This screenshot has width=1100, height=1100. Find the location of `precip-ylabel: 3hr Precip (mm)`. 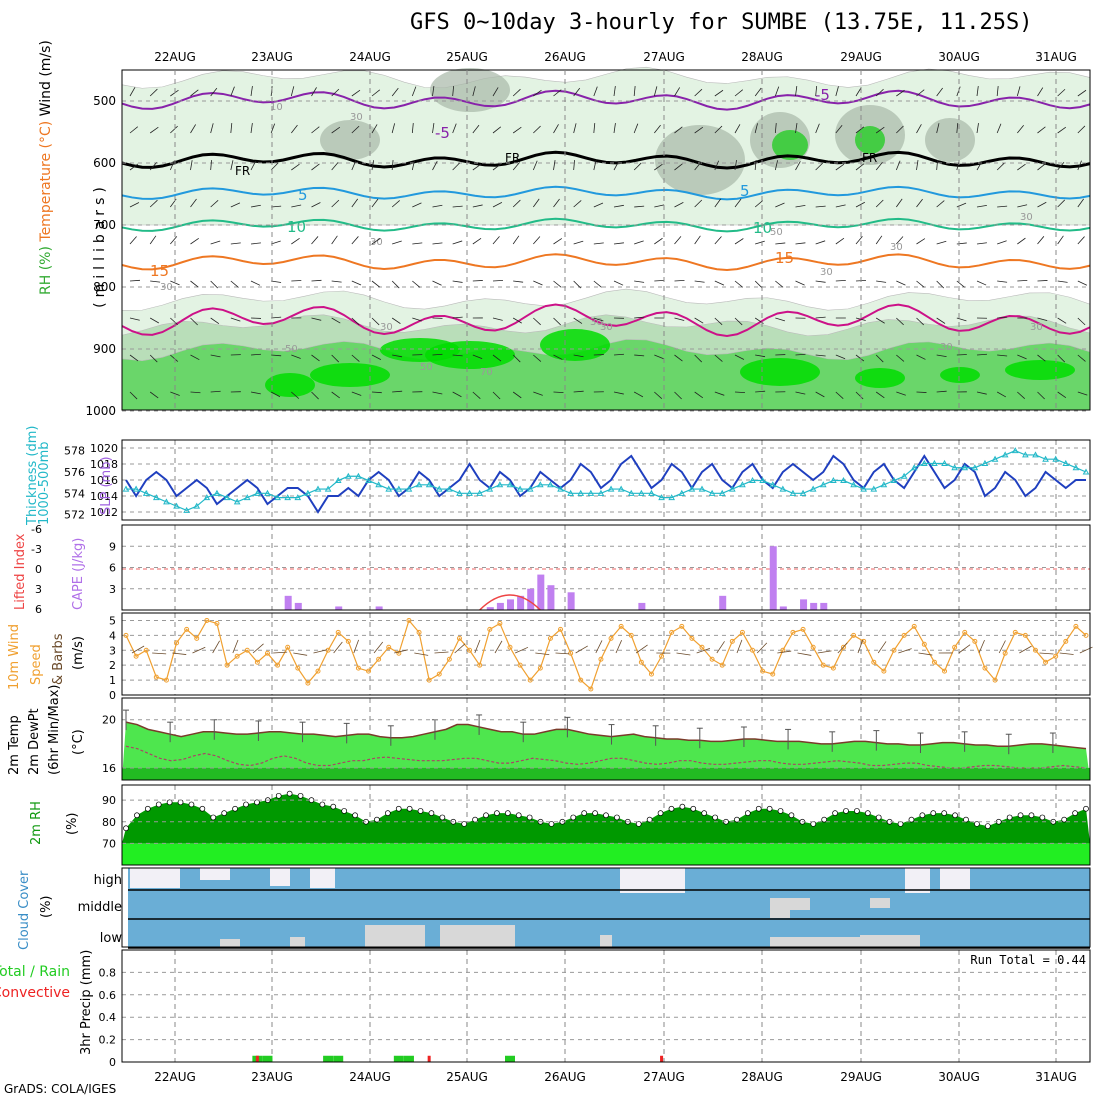

precip-ylabel: 3hr Precip (mm) is located at coordinates (86, 1002).